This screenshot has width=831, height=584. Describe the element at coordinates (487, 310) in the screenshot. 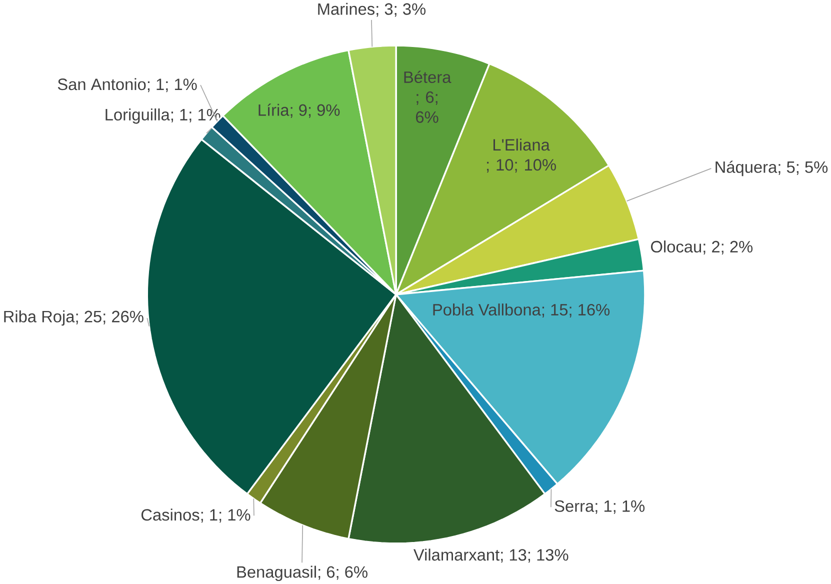

I see `slice-label: Pobla Vallbona` at that location.